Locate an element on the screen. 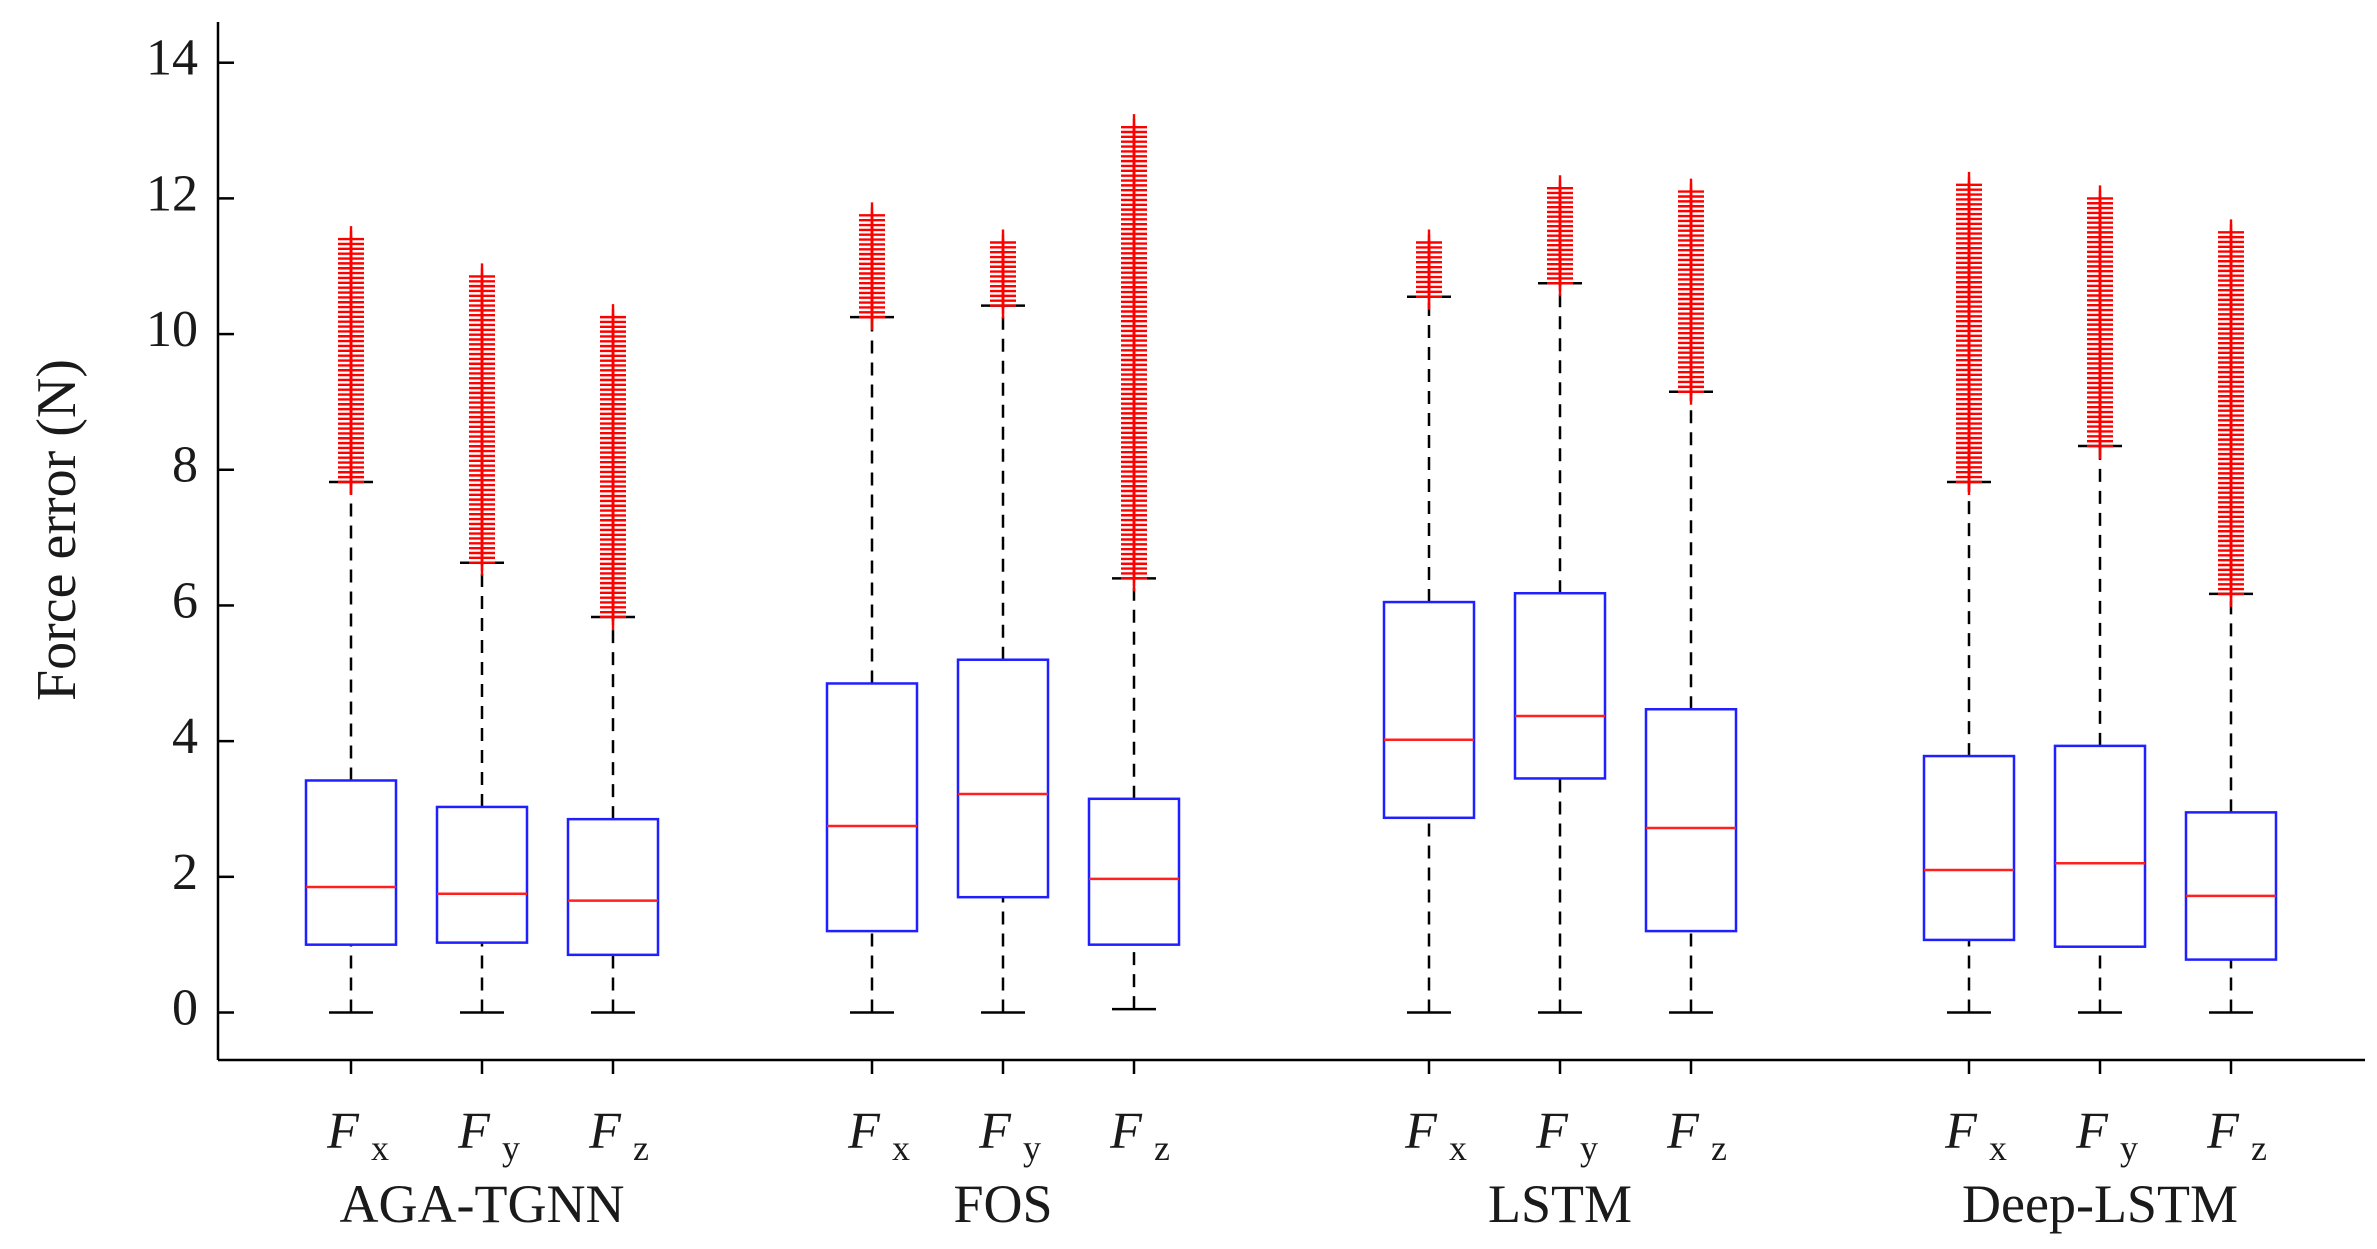  y-tick-label: 2 is located at coordinates (185, 872).